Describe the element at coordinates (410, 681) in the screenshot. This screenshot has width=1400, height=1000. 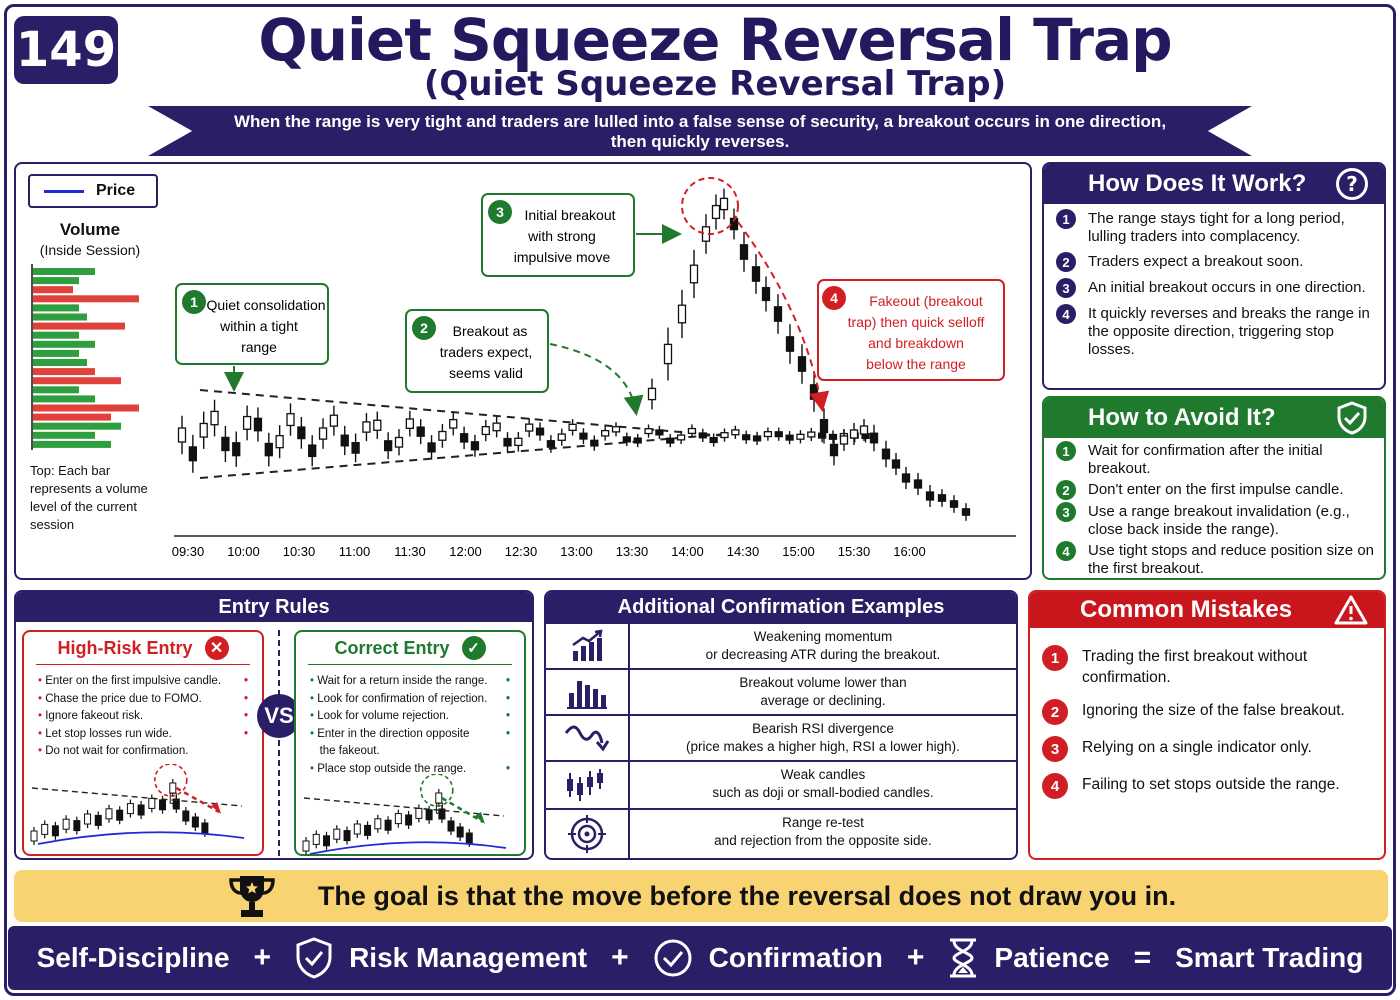
I see `list-item: • Wait for a return inside the range. •` at that location.